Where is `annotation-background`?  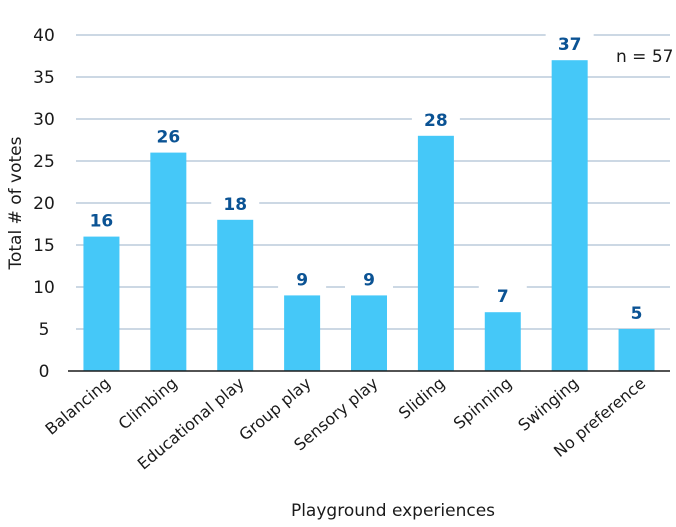 annotation-background is located at coordinates (643, 56).